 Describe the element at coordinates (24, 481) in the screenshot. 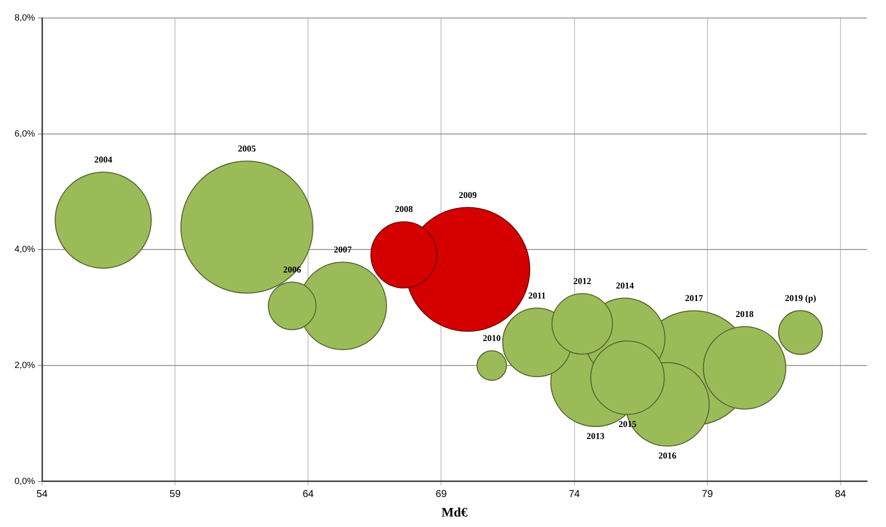

I see `y-tick-label: 0,0%` at that location.